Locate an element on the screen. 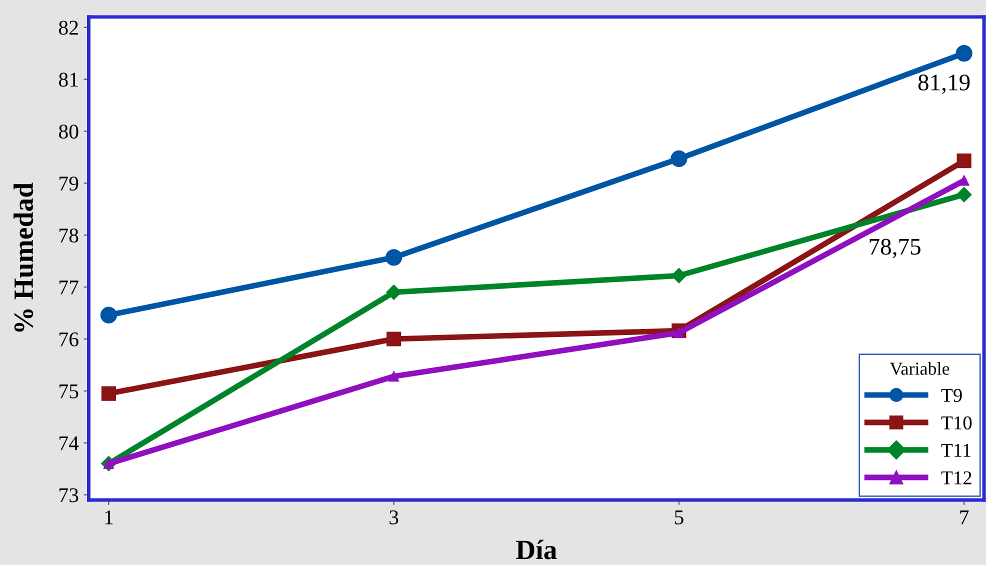  annotation: 78,75 is located at coordinates (895, 248).